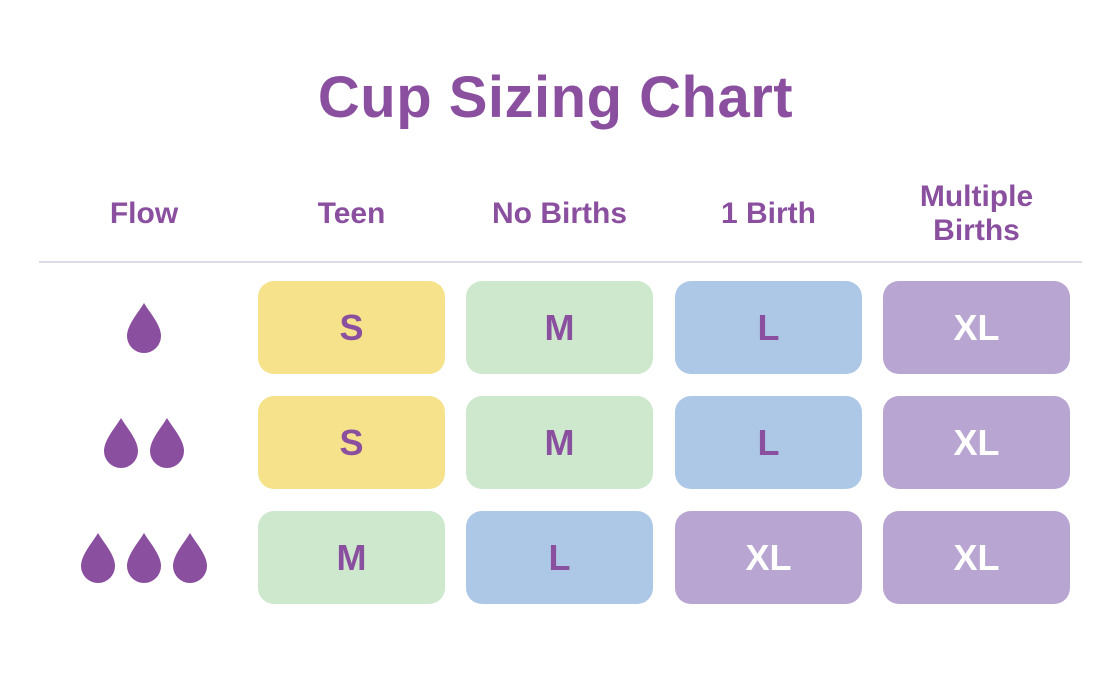  I want to click on header-multiple-births: Multiple Births, so click(976, 213).